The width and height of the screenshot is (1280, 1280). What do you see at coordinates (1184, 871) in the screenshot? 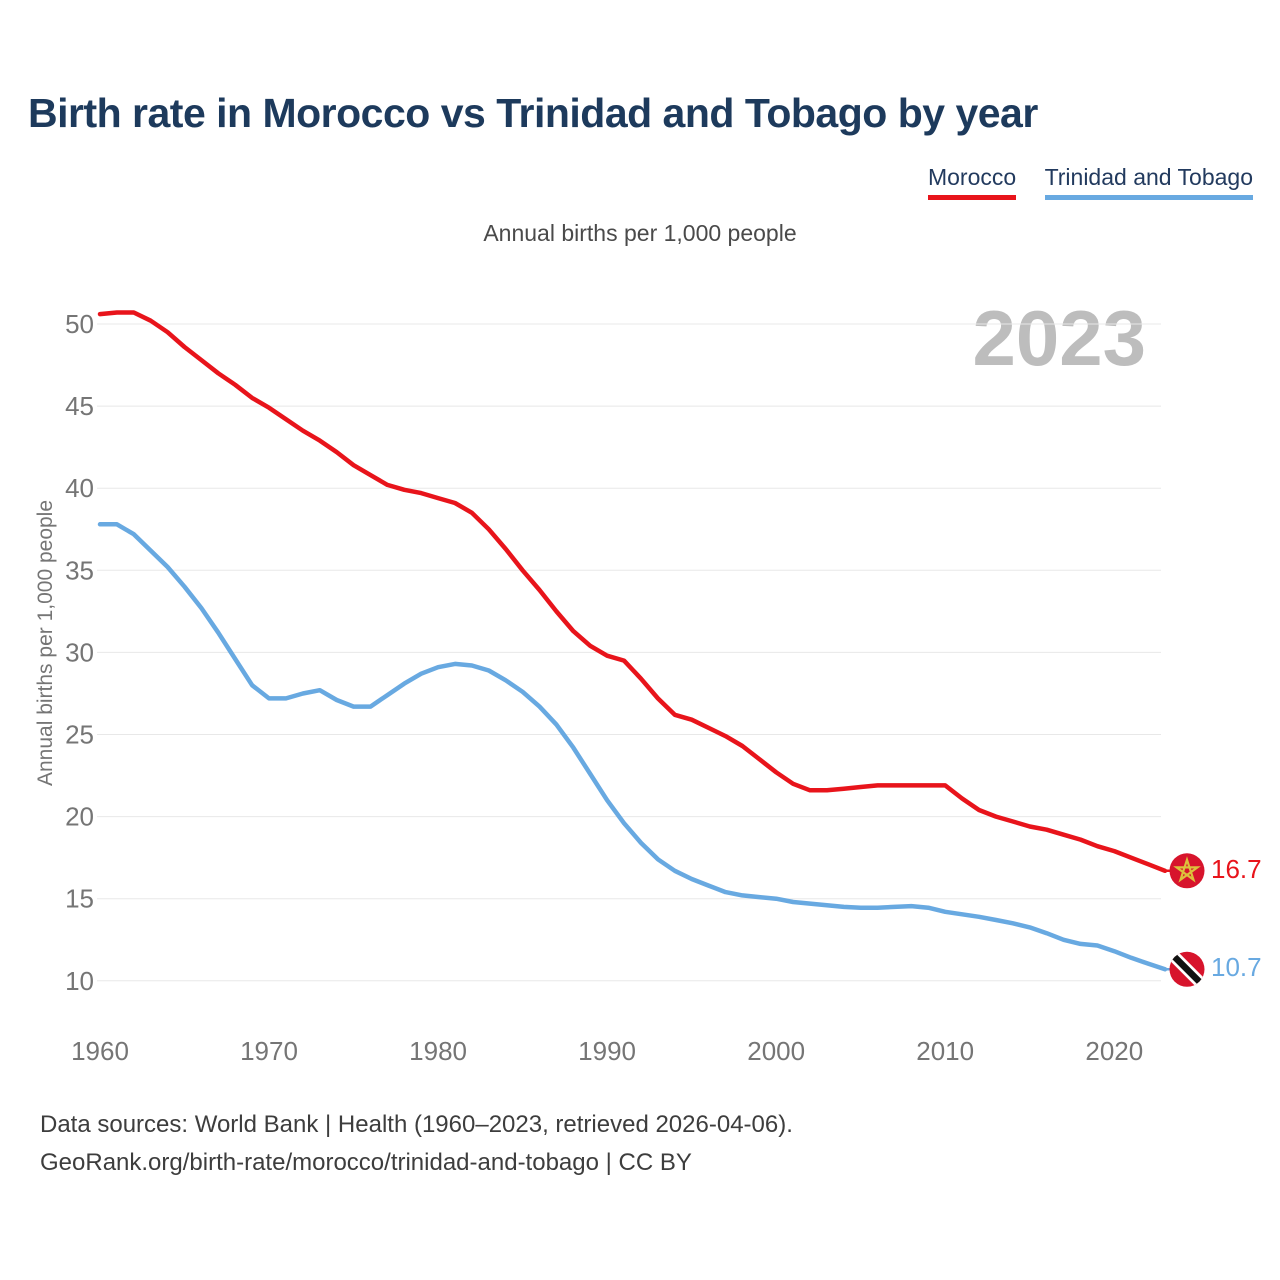
I see `morocco-flag-icon` at bounding box center [1184, 871].